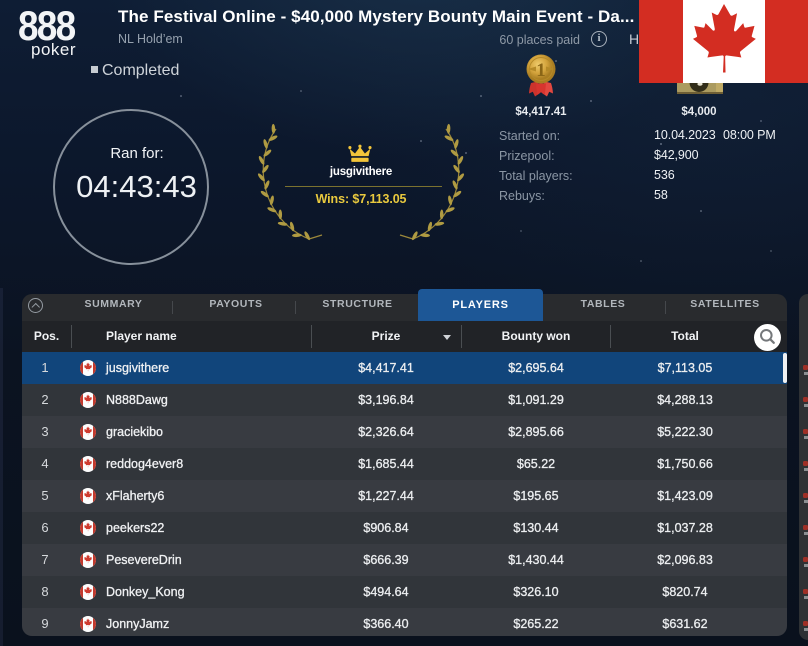  What do you see at coordinates (541, 70) in the screenshot?
I see `svg-text: 1` at bounding box center [541, 70].